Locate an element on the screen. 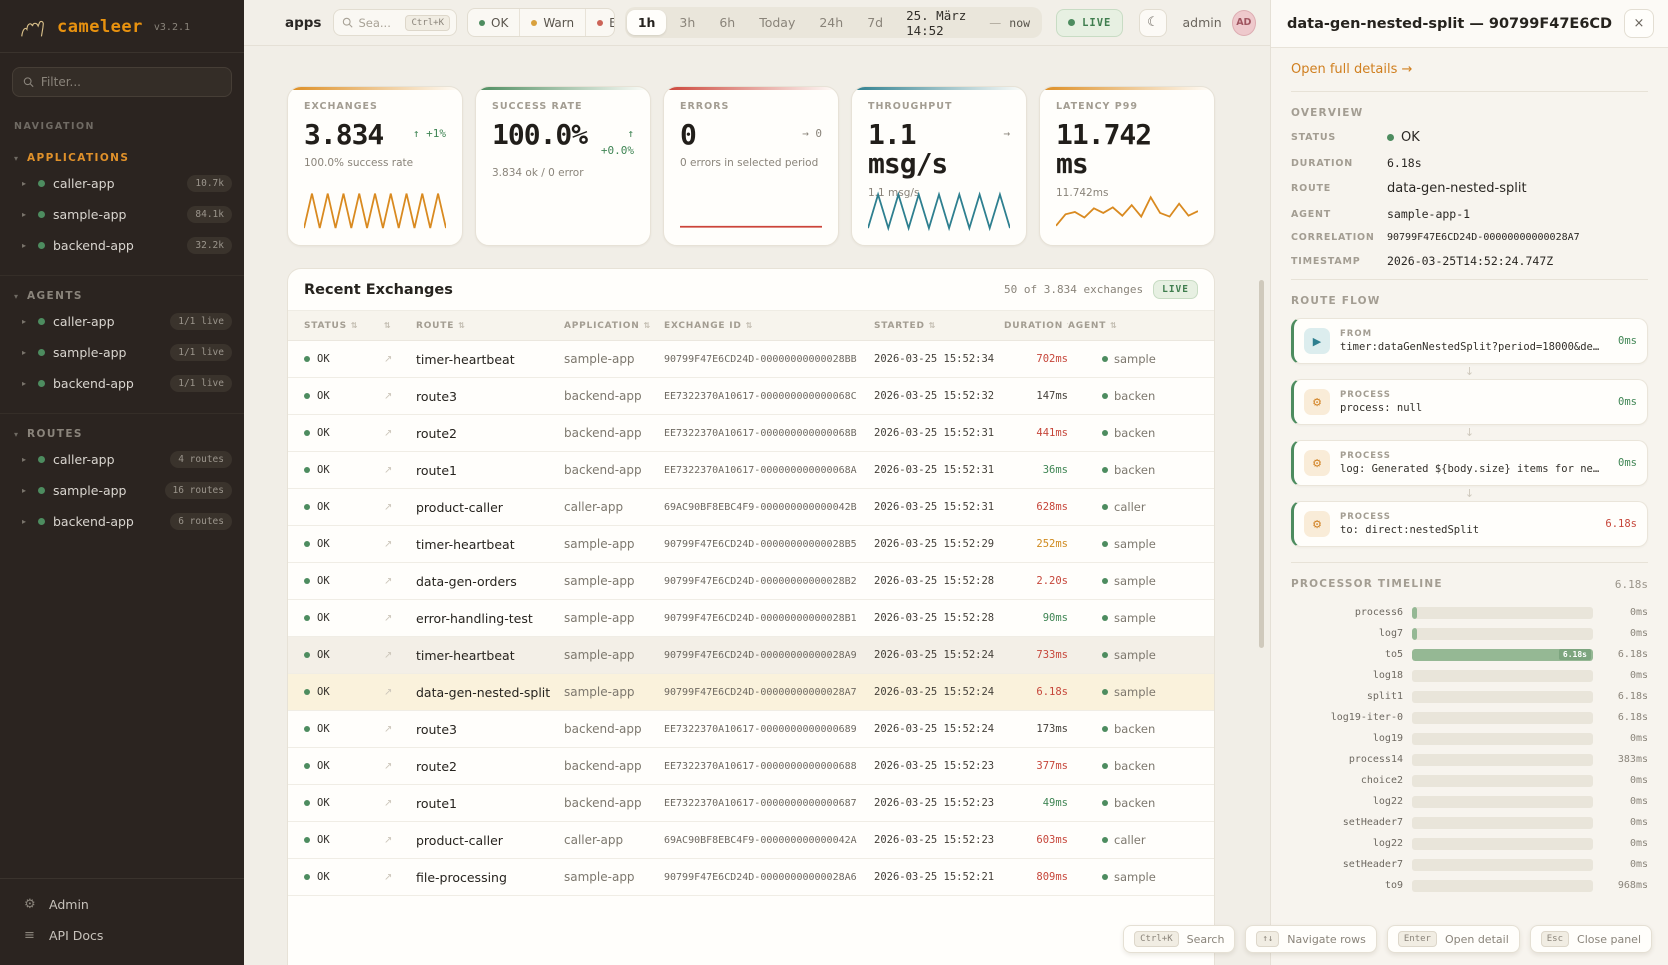 This screenshot has width=1668, height=965. section-label: APPLICATIONS is located at coordinates (78, 158).